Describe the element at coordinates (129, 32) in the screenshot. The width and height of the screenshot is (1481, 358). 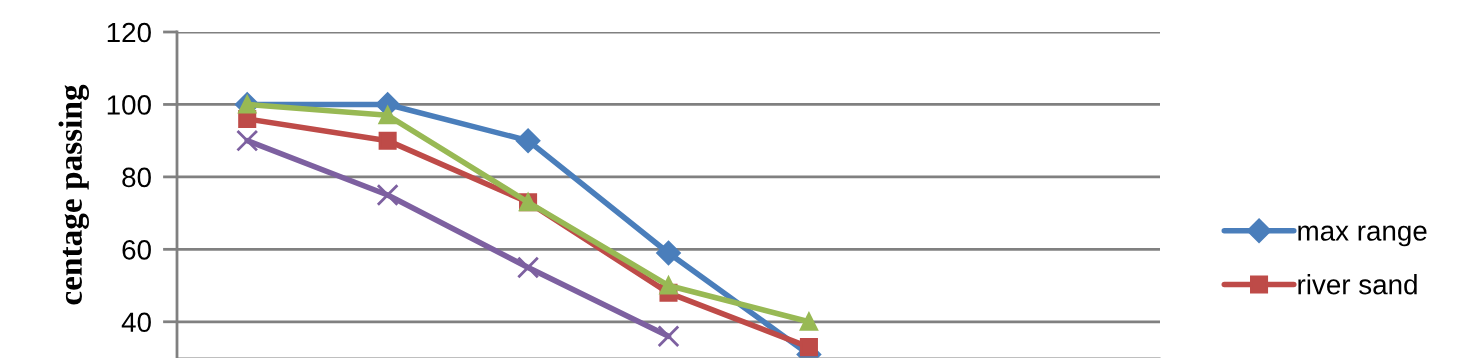
I see `y-tick-label: 120` at that location.